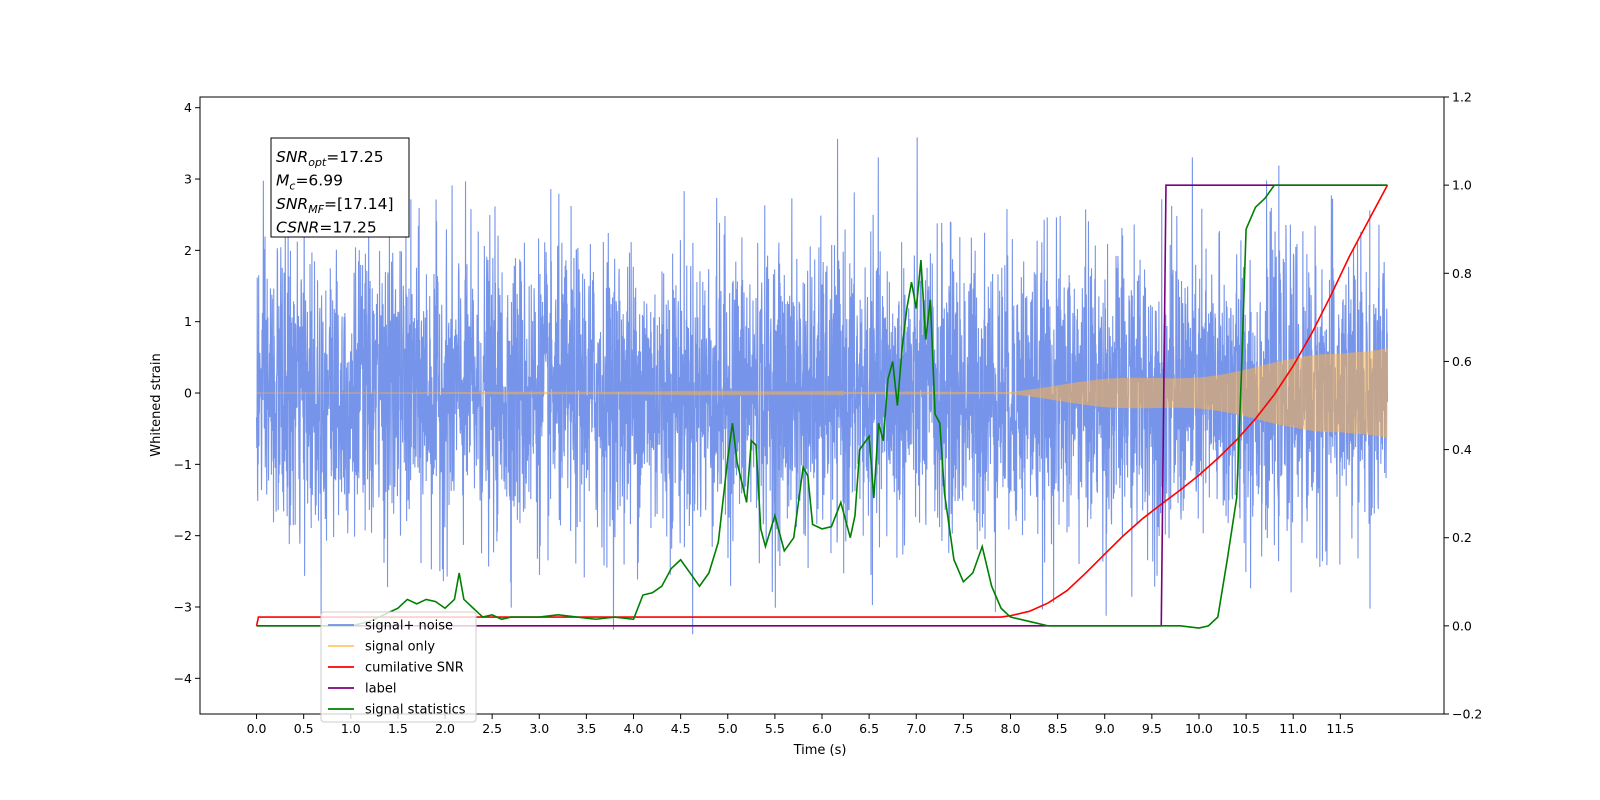 The height and width of the screenshot is (800, 1600). Describe the element at coordinates (257, 728) in the screenshot. I see `x-tick-label: 0.0` at that location.